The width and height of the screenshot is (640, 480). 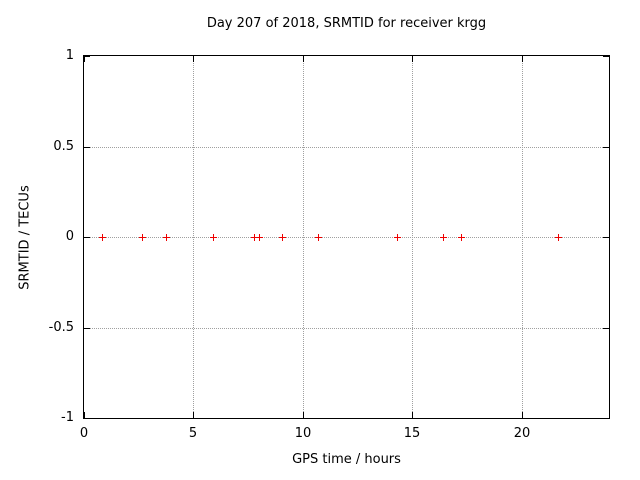 I want to click on y-tick-label: 0, so click(x=69, y=236).